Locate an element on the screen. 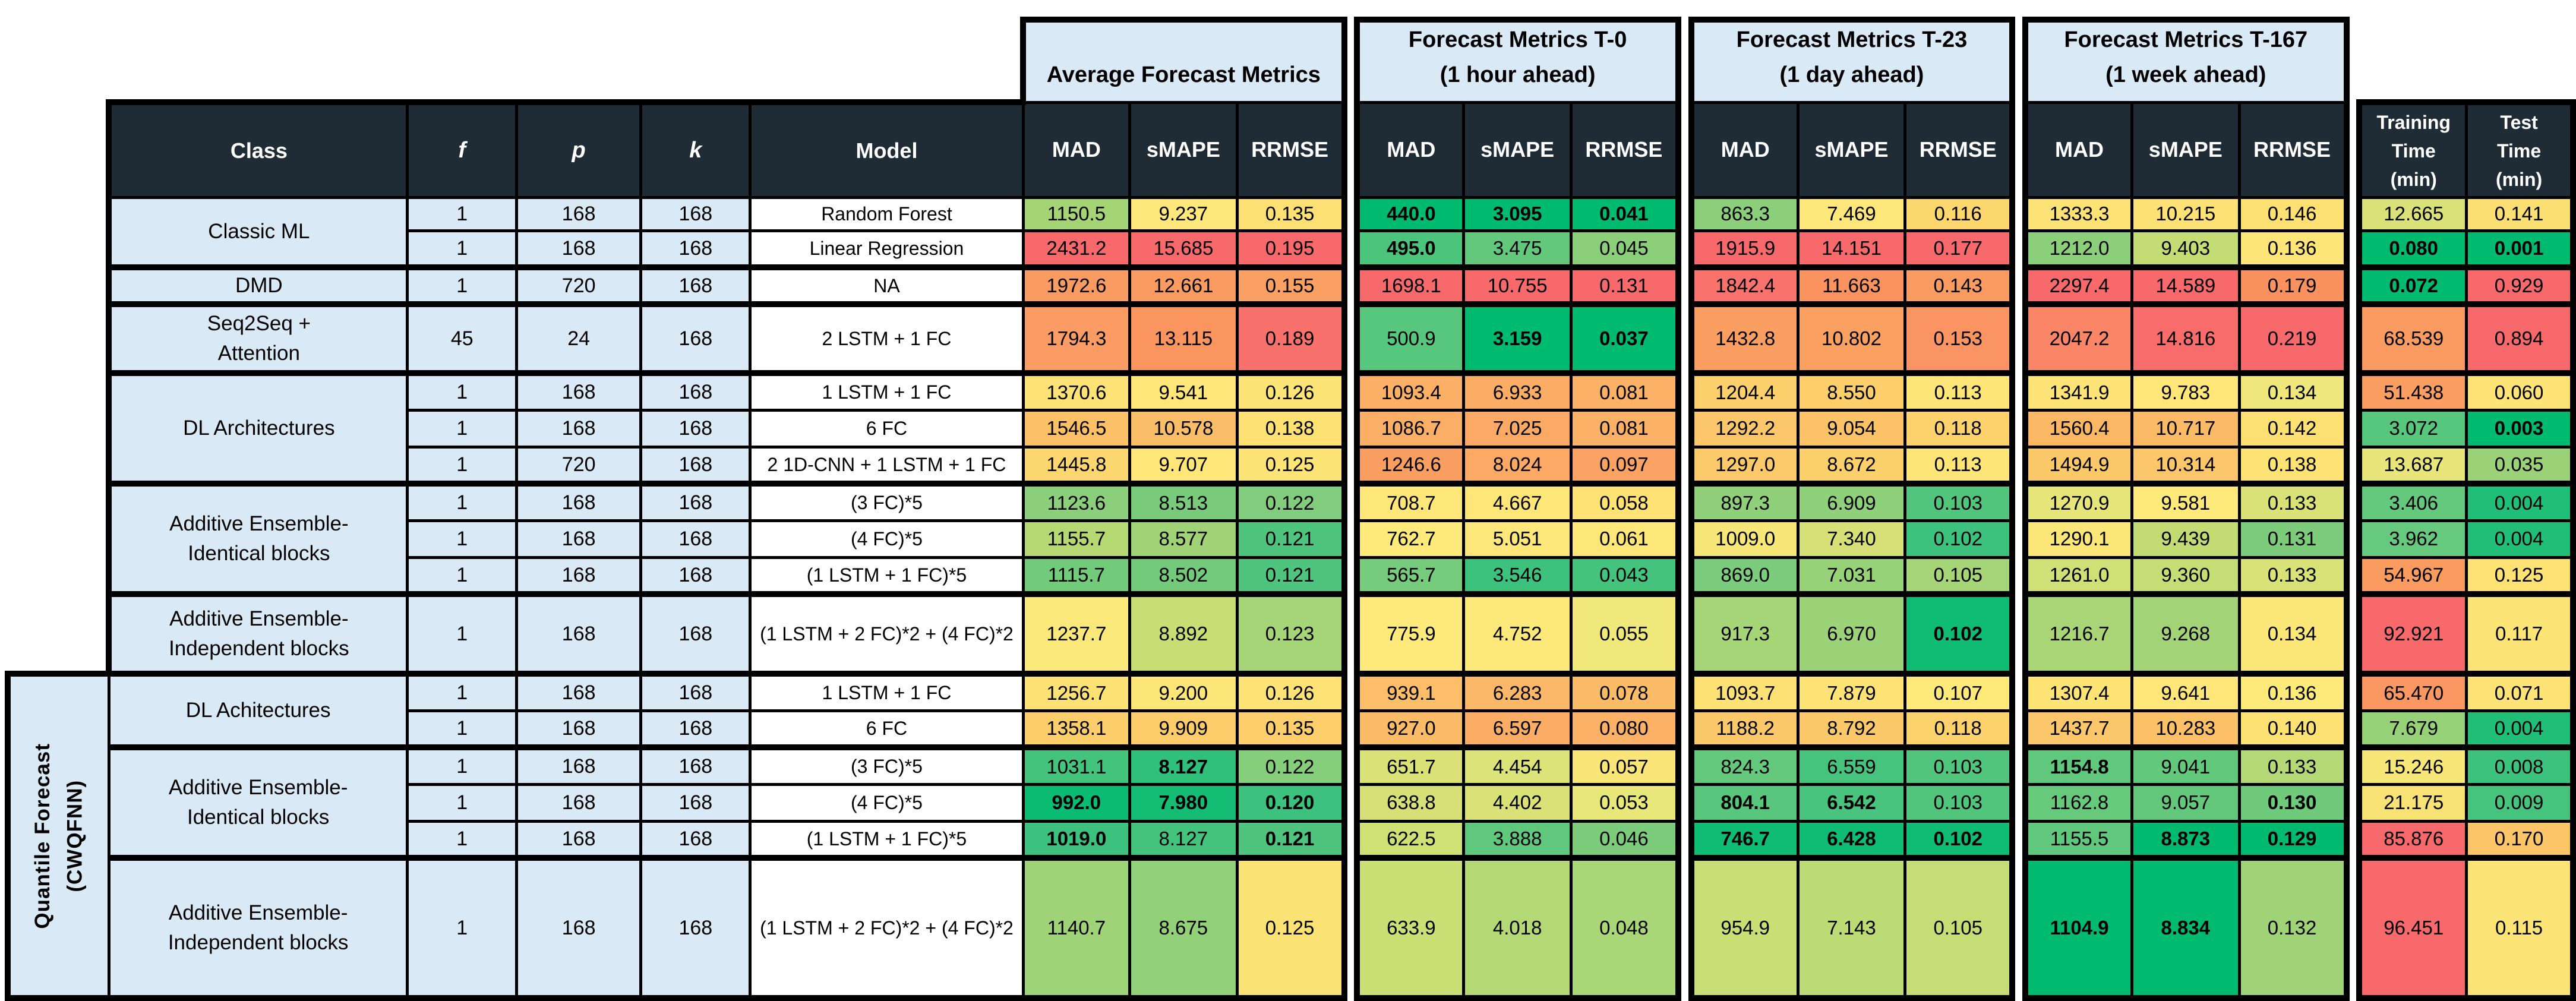  metric-cell: 4.752 is located at coordinates (1517, 633).